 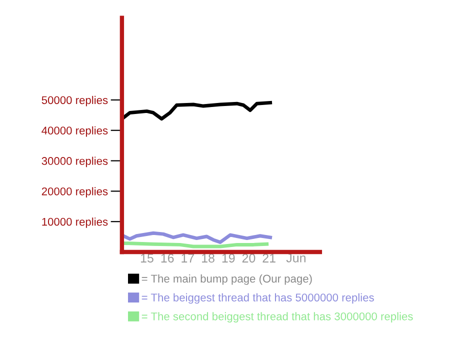 What do you see at coordinates (227, 279) in the screenshot?
I see `legend-label: = The main bump page (Our page)` at bounding box center [227, 279].